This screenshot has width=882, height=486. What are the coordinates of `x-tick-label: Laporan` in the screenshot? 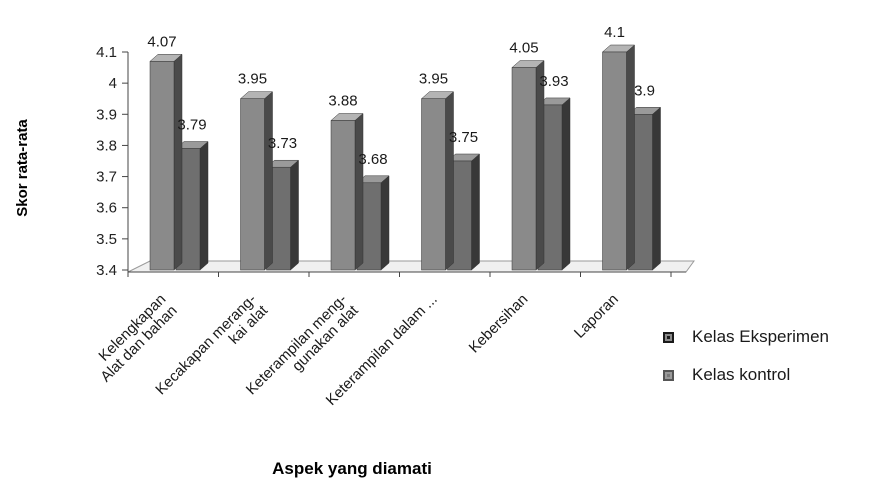 It's located at (596, 316).